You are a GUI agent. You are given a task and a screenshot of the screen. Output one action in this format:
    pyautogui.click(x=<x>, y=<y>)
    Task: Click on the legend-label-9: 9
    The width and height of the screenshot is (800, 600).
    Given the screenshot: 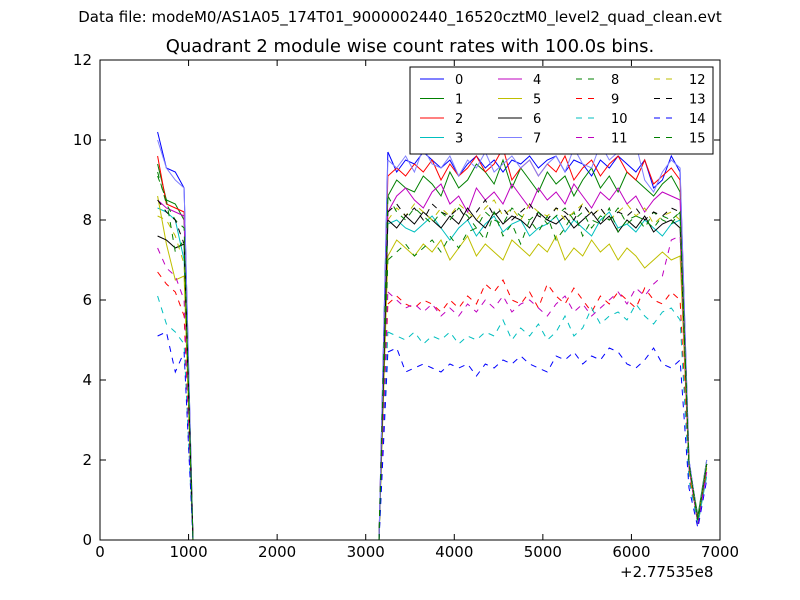 What is the action you would take?
    pyautogui.click(x=615, y=100)
    